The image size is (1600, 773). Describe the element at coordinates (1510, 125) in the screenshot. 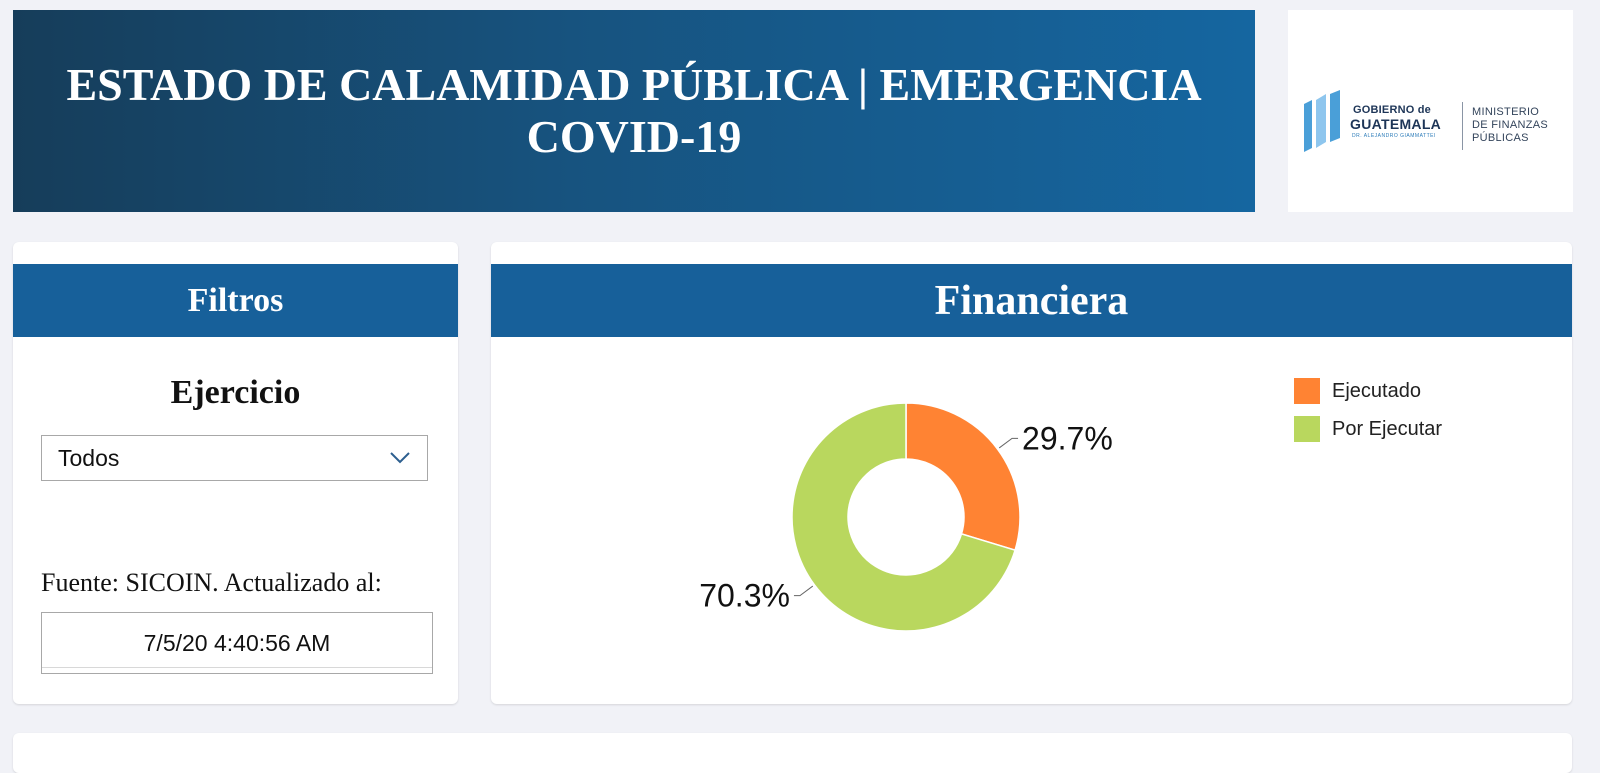

I see `logo-ministerio-line2: DE FINANZAS` at that location.